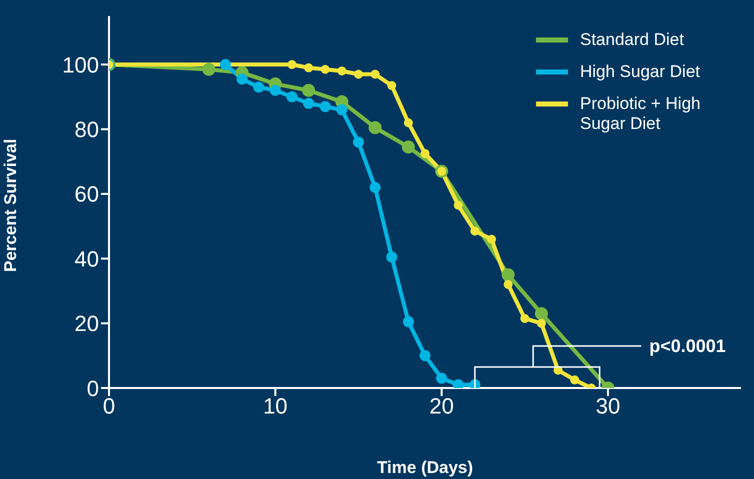 This screenshot has height=479, width=754. What do you see at coordinates (641, 72) in the screenshot?
I see `legend-label: High Sugar Diet` at bounding box center [641, 72].